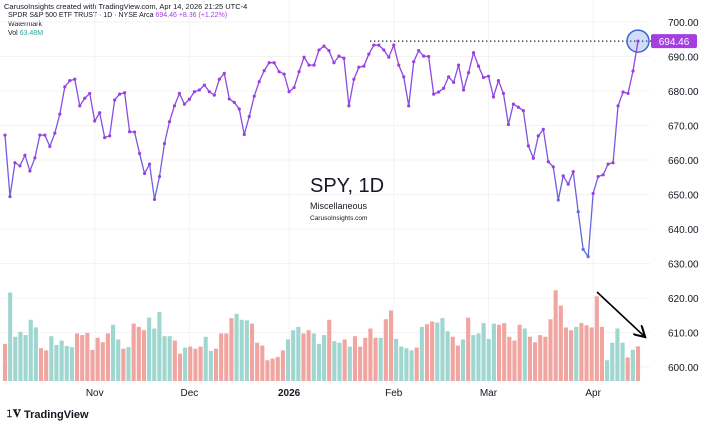 Image resolution: width=720 pixels, height=426 pixels. I want to click on current-price-label: 694.46, so click(674, 42).